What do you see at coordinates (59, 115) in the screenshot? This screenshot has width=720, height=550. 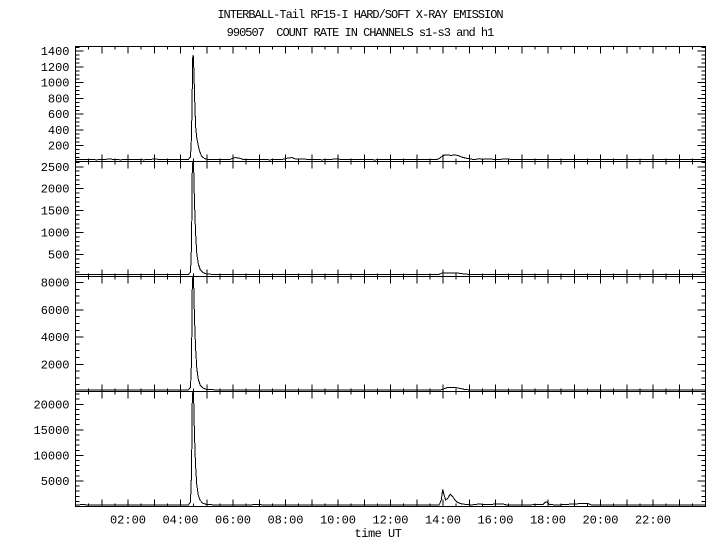 I see `y-tick-label: 600` at bounding box center [59, 115].